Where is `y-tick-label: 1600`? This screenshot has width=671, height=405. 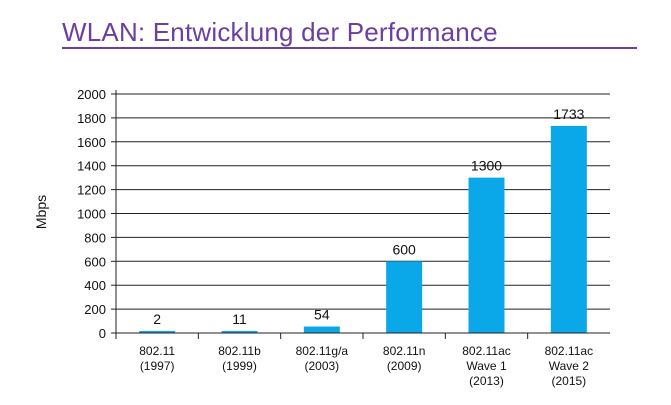 y-tick-label: 1600 is located at coordinates (91, 142).